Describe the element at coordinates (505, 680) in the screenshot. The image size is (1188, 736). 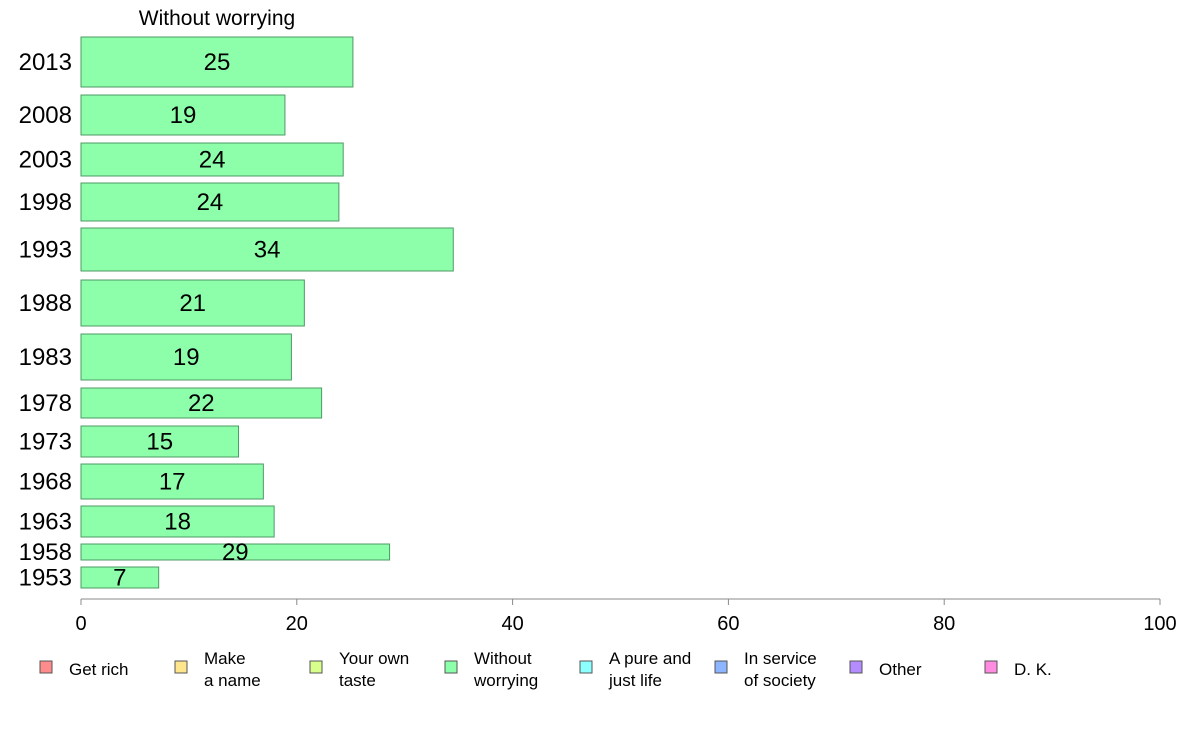
I see `legend-label: worrying` at that location.